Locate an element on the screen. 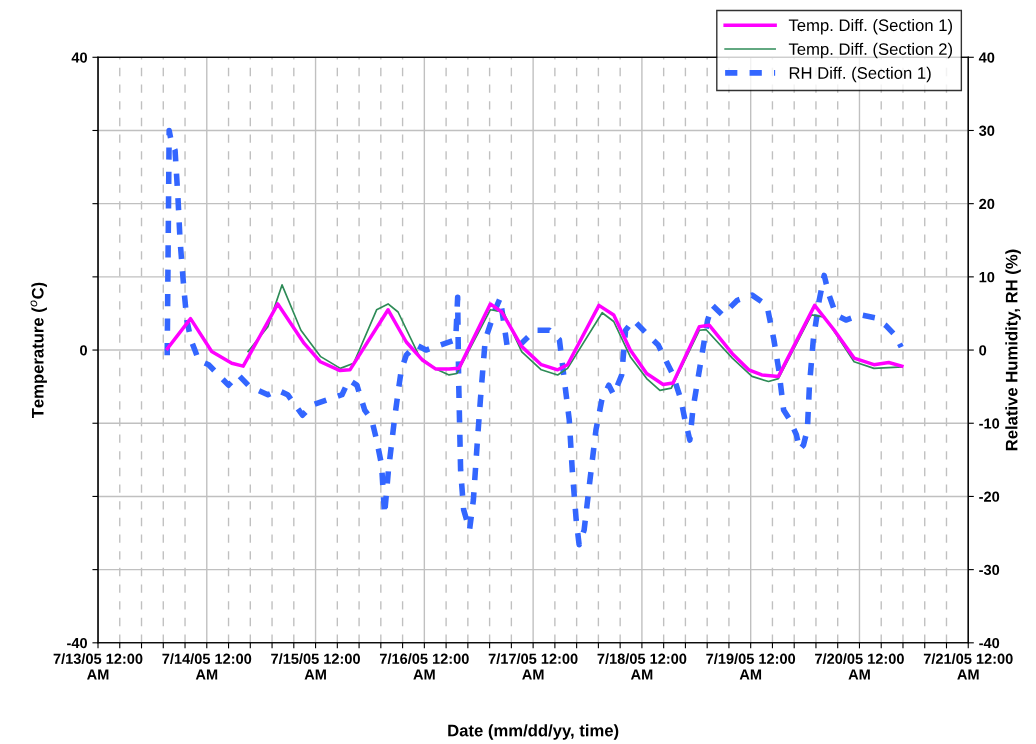 Image resolution: width=1036 pixels, height=744 pixels. y-axis-title: Temperature ($^{o}$C) is located at coordinates (38, 350).